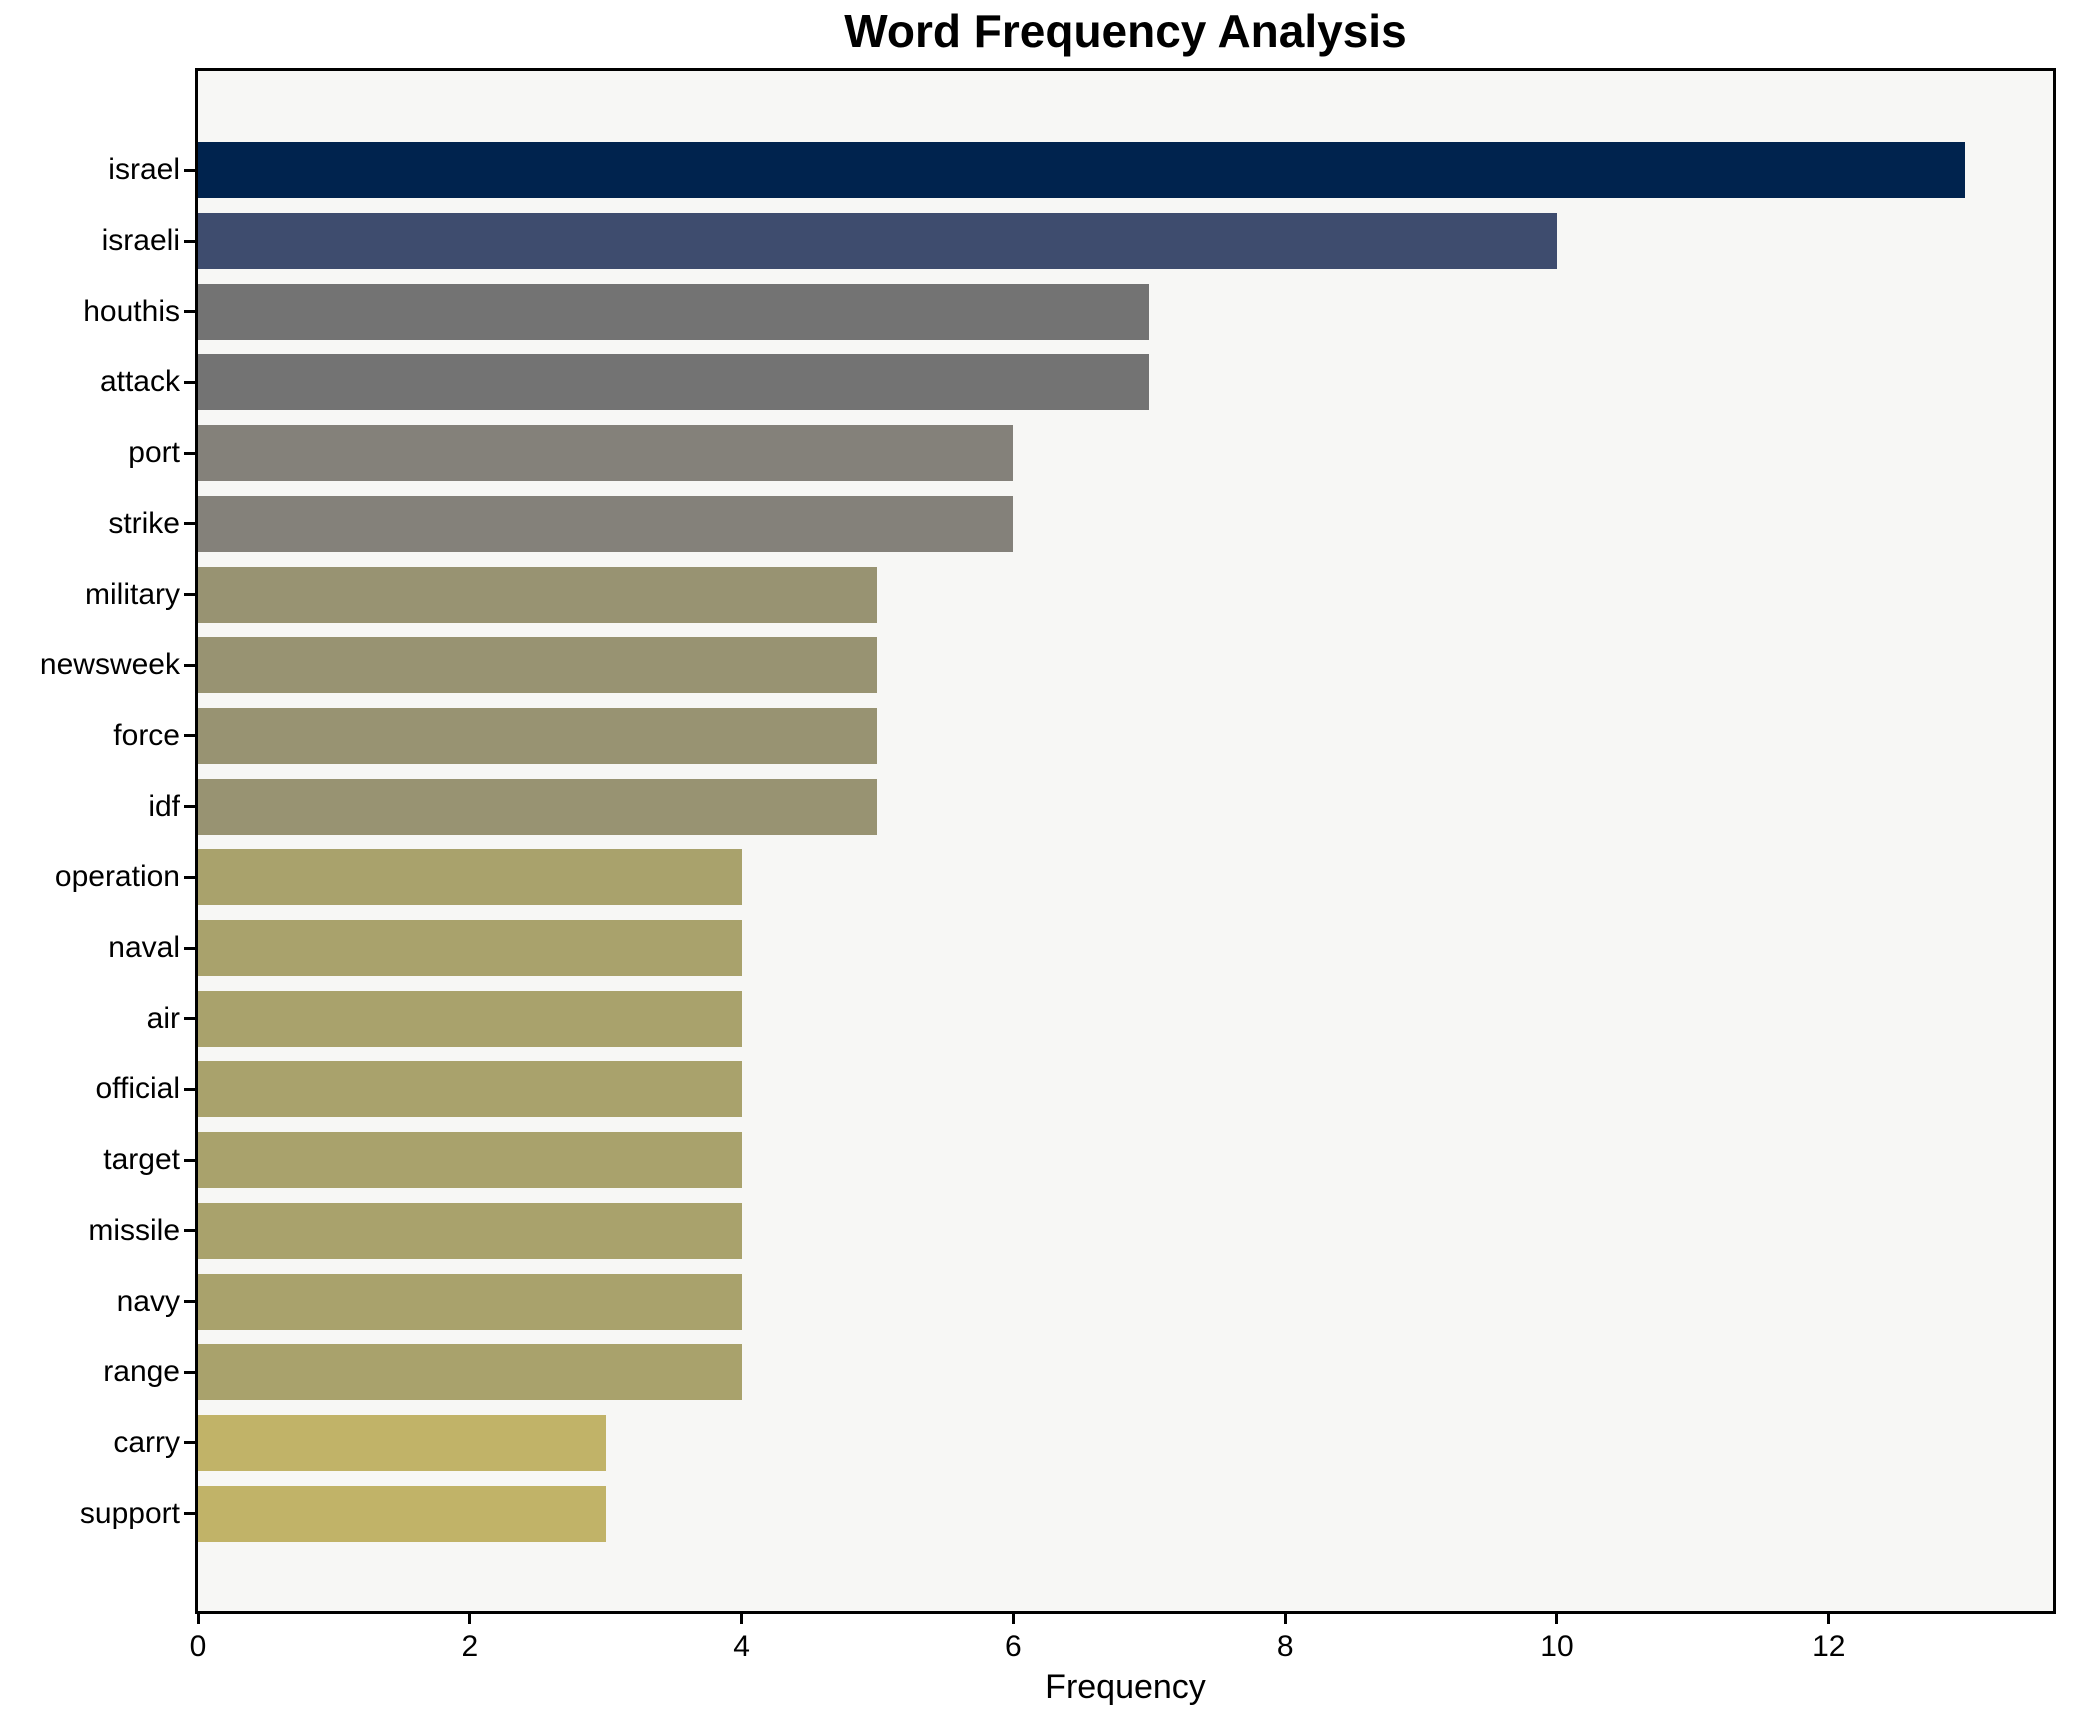  What do you see at coordinates (470, 1018) in the screenshot?
I see `bar-air` at bounding box center [470, 1018].